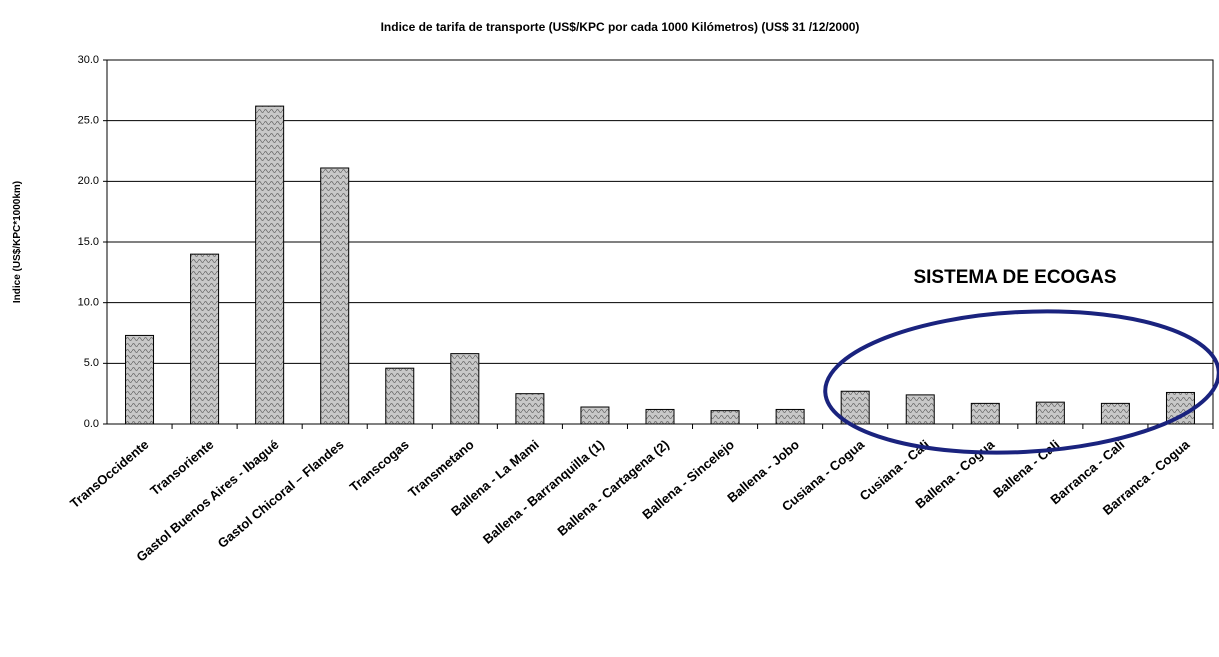 Image resolution: width=1219 pixels, height=657 pixels. What do you see at coordinates (88, 60) in the screenshot?
I see `y-tick-label: 30.0` at bounding box center [88, 60].